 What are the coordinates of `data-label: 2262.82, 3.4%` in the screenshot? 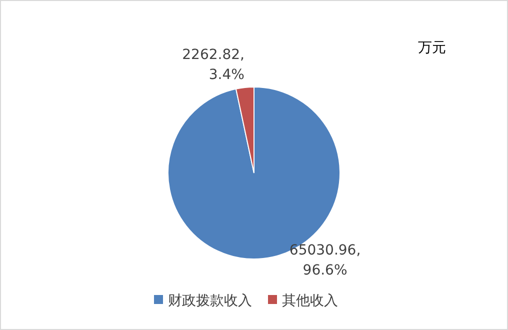 It's located at (213, 65).